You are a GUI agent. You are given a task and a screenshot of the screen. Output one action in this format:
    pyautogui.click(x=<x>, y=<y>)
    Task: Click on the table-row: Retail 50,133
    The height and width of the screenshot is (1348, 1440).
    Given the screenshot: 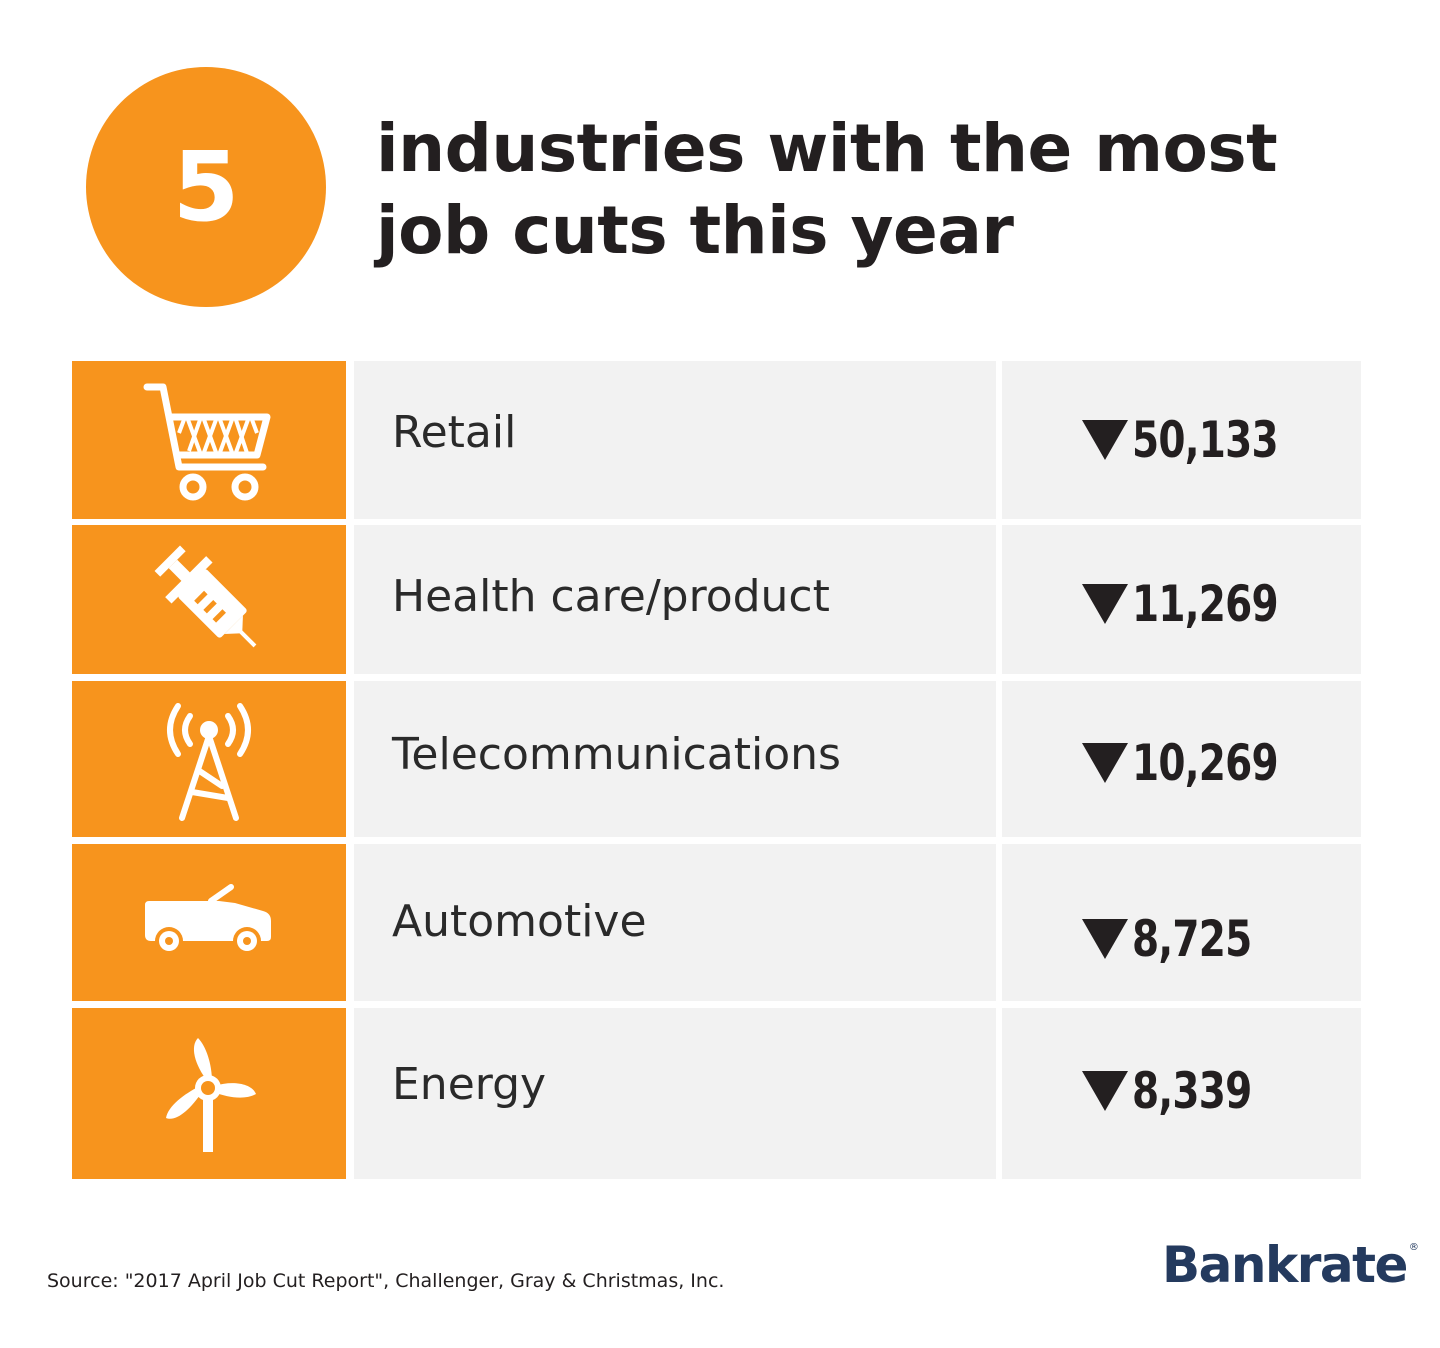 What is the action you would take?
    pyautogui.click(x=716, y=440)
    